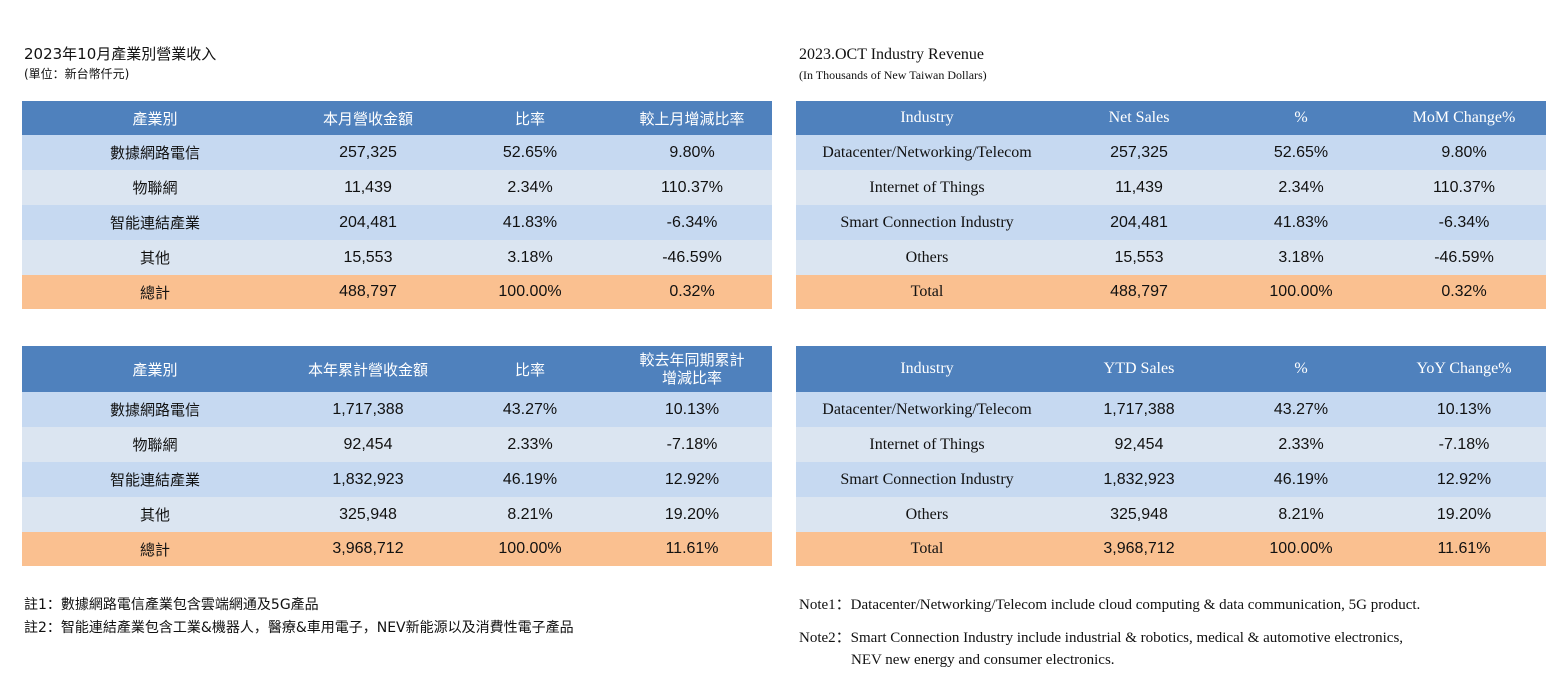  I want to click on table-row: 物聯網 11,439 2.34% 110.37%, so click(397, 187).